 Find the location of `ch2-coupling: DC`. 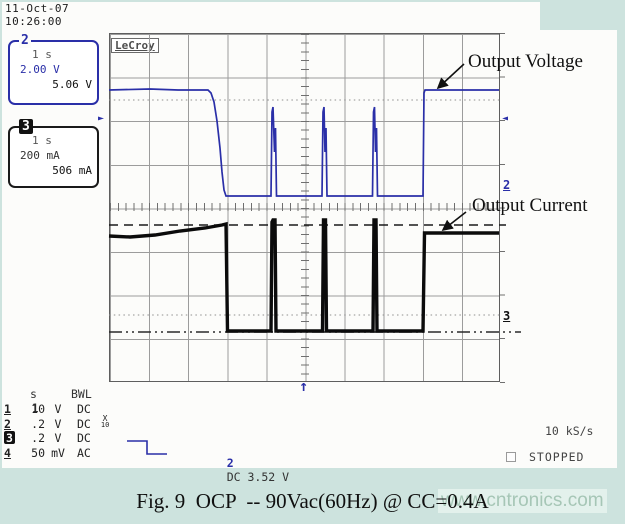

ch2-coupling: DC is located at coordinates (84, 423).